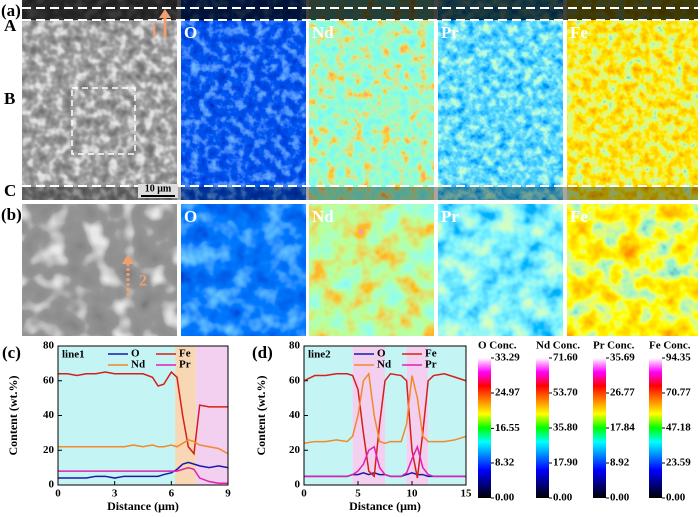 This screenshot has width=700, height=517. What do you see at coordinates (507, 358) in the screenshot?
I see `colorbar-tick-label: 33.29` at bounding box center [507, 358].